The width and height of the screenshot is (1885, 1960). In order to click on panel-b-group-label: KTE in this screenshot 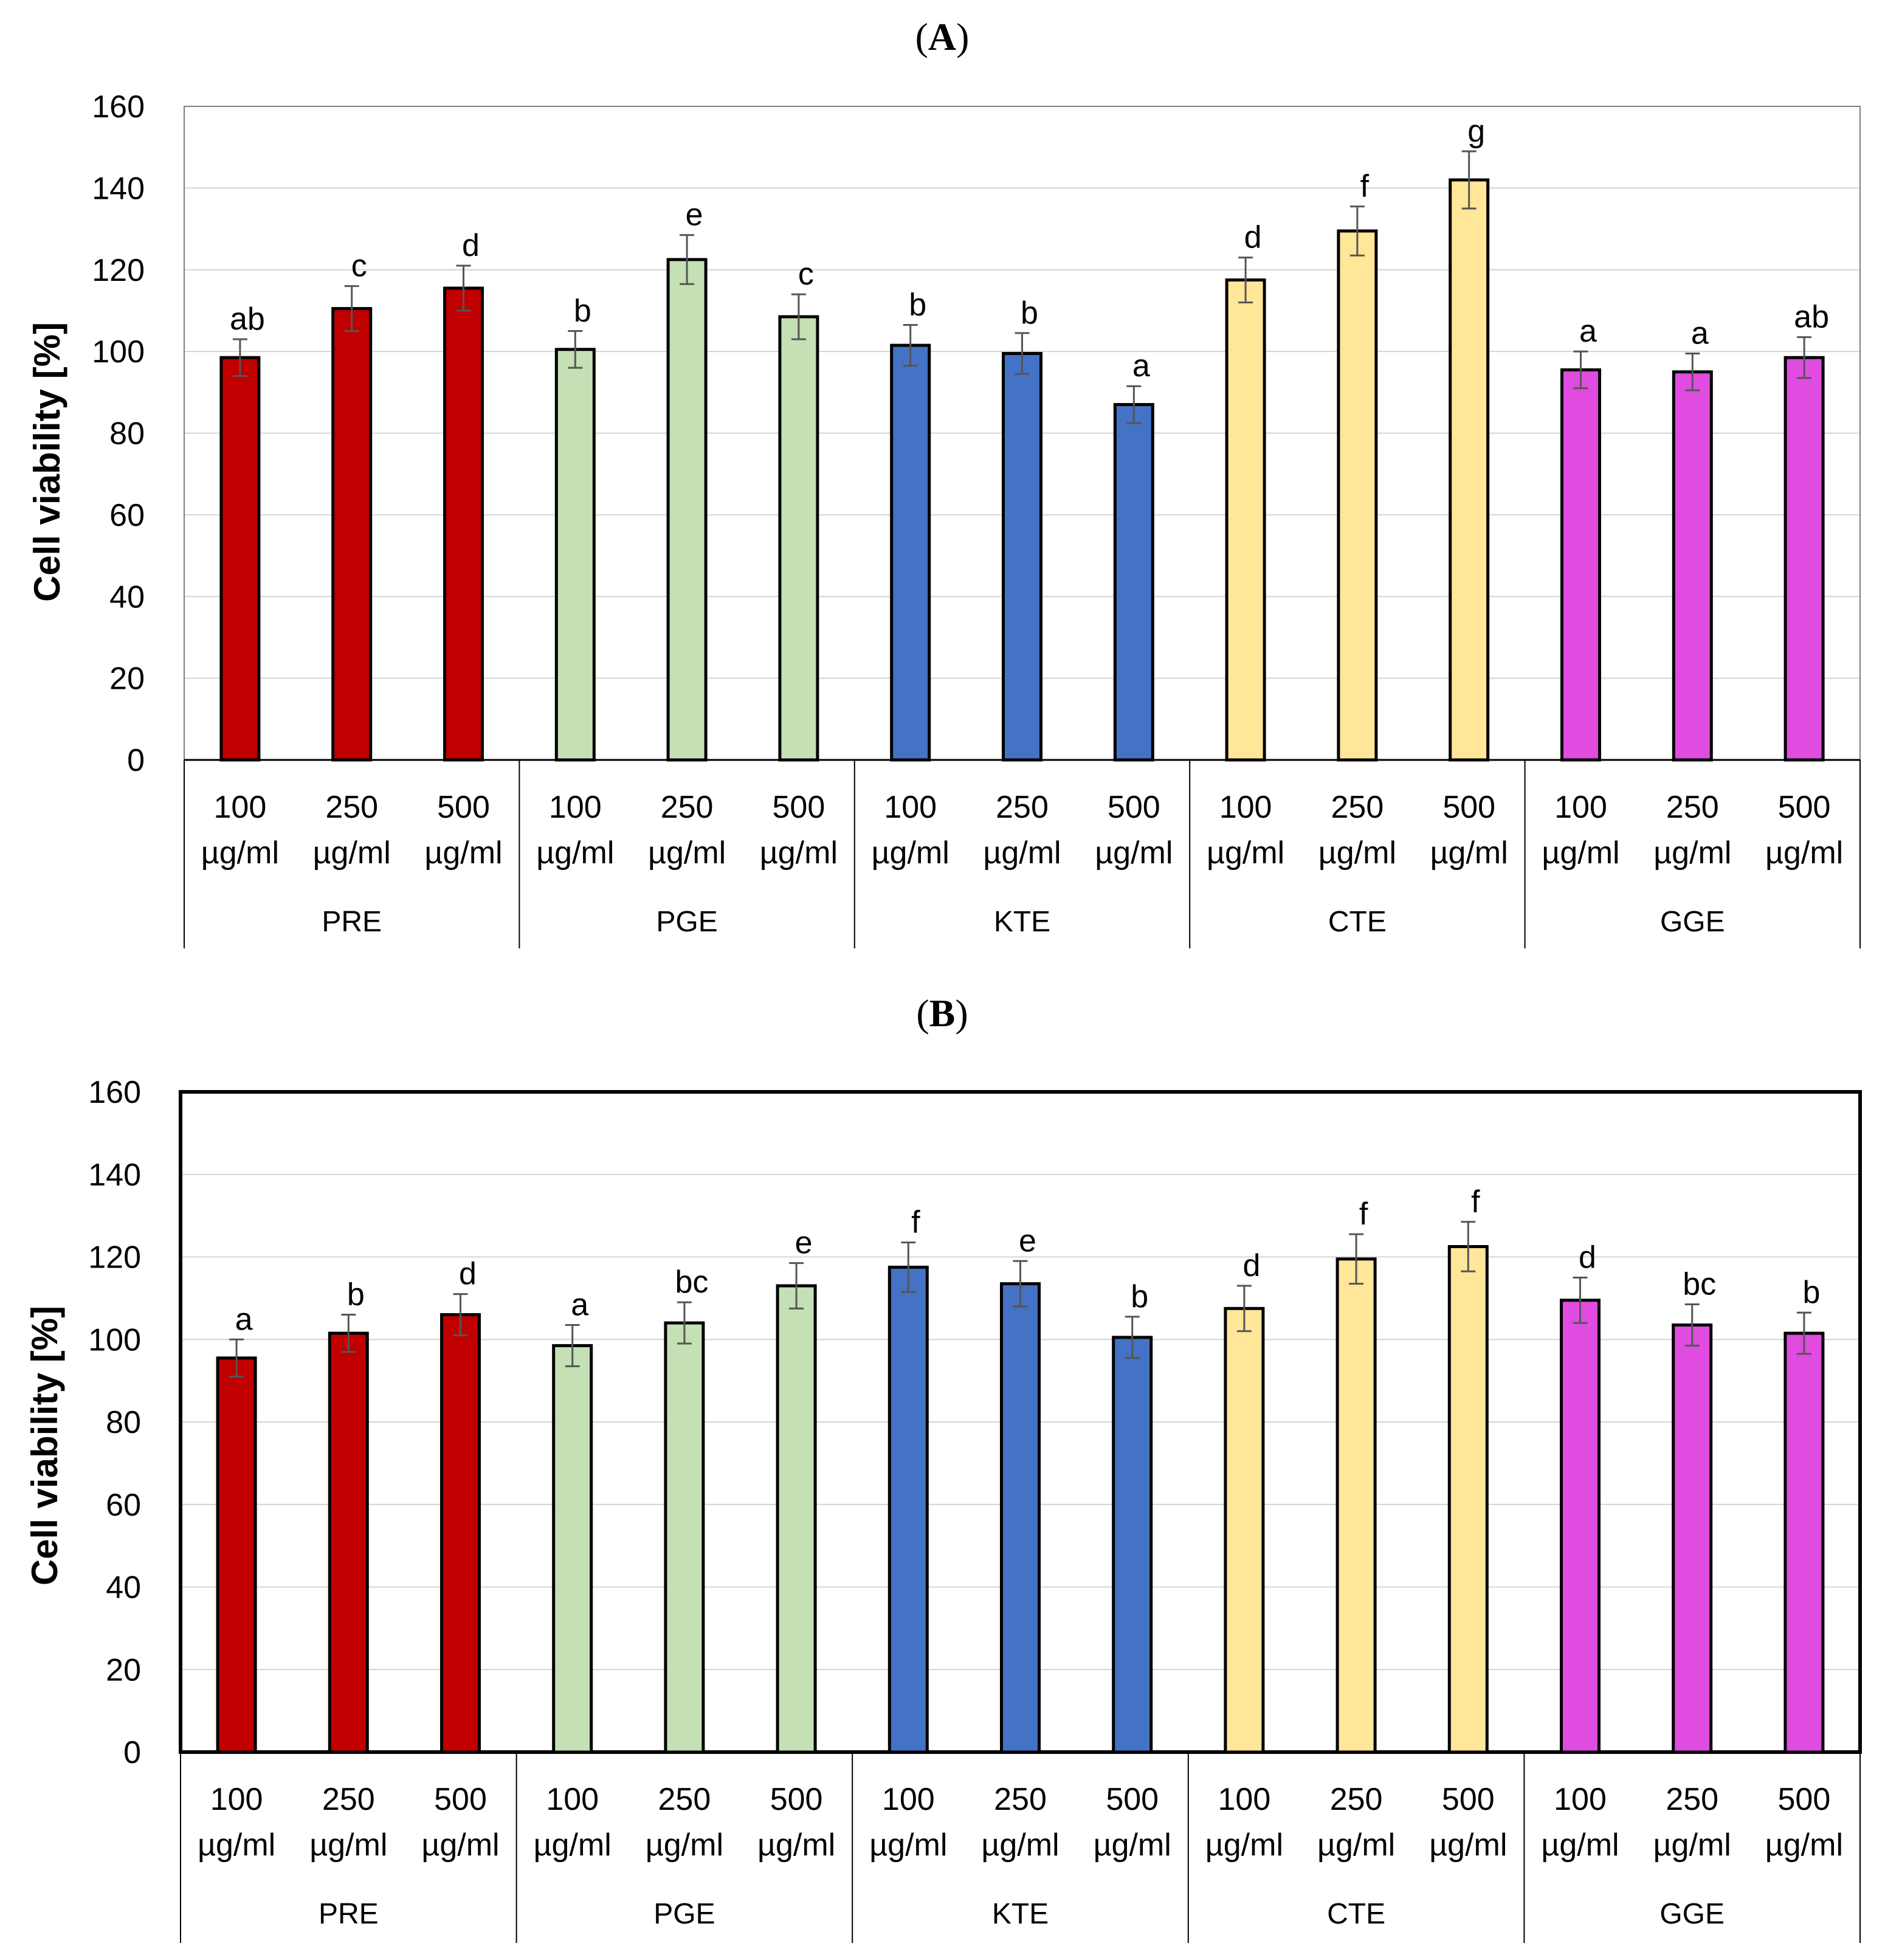, I will do `click(1020, 1914)`.